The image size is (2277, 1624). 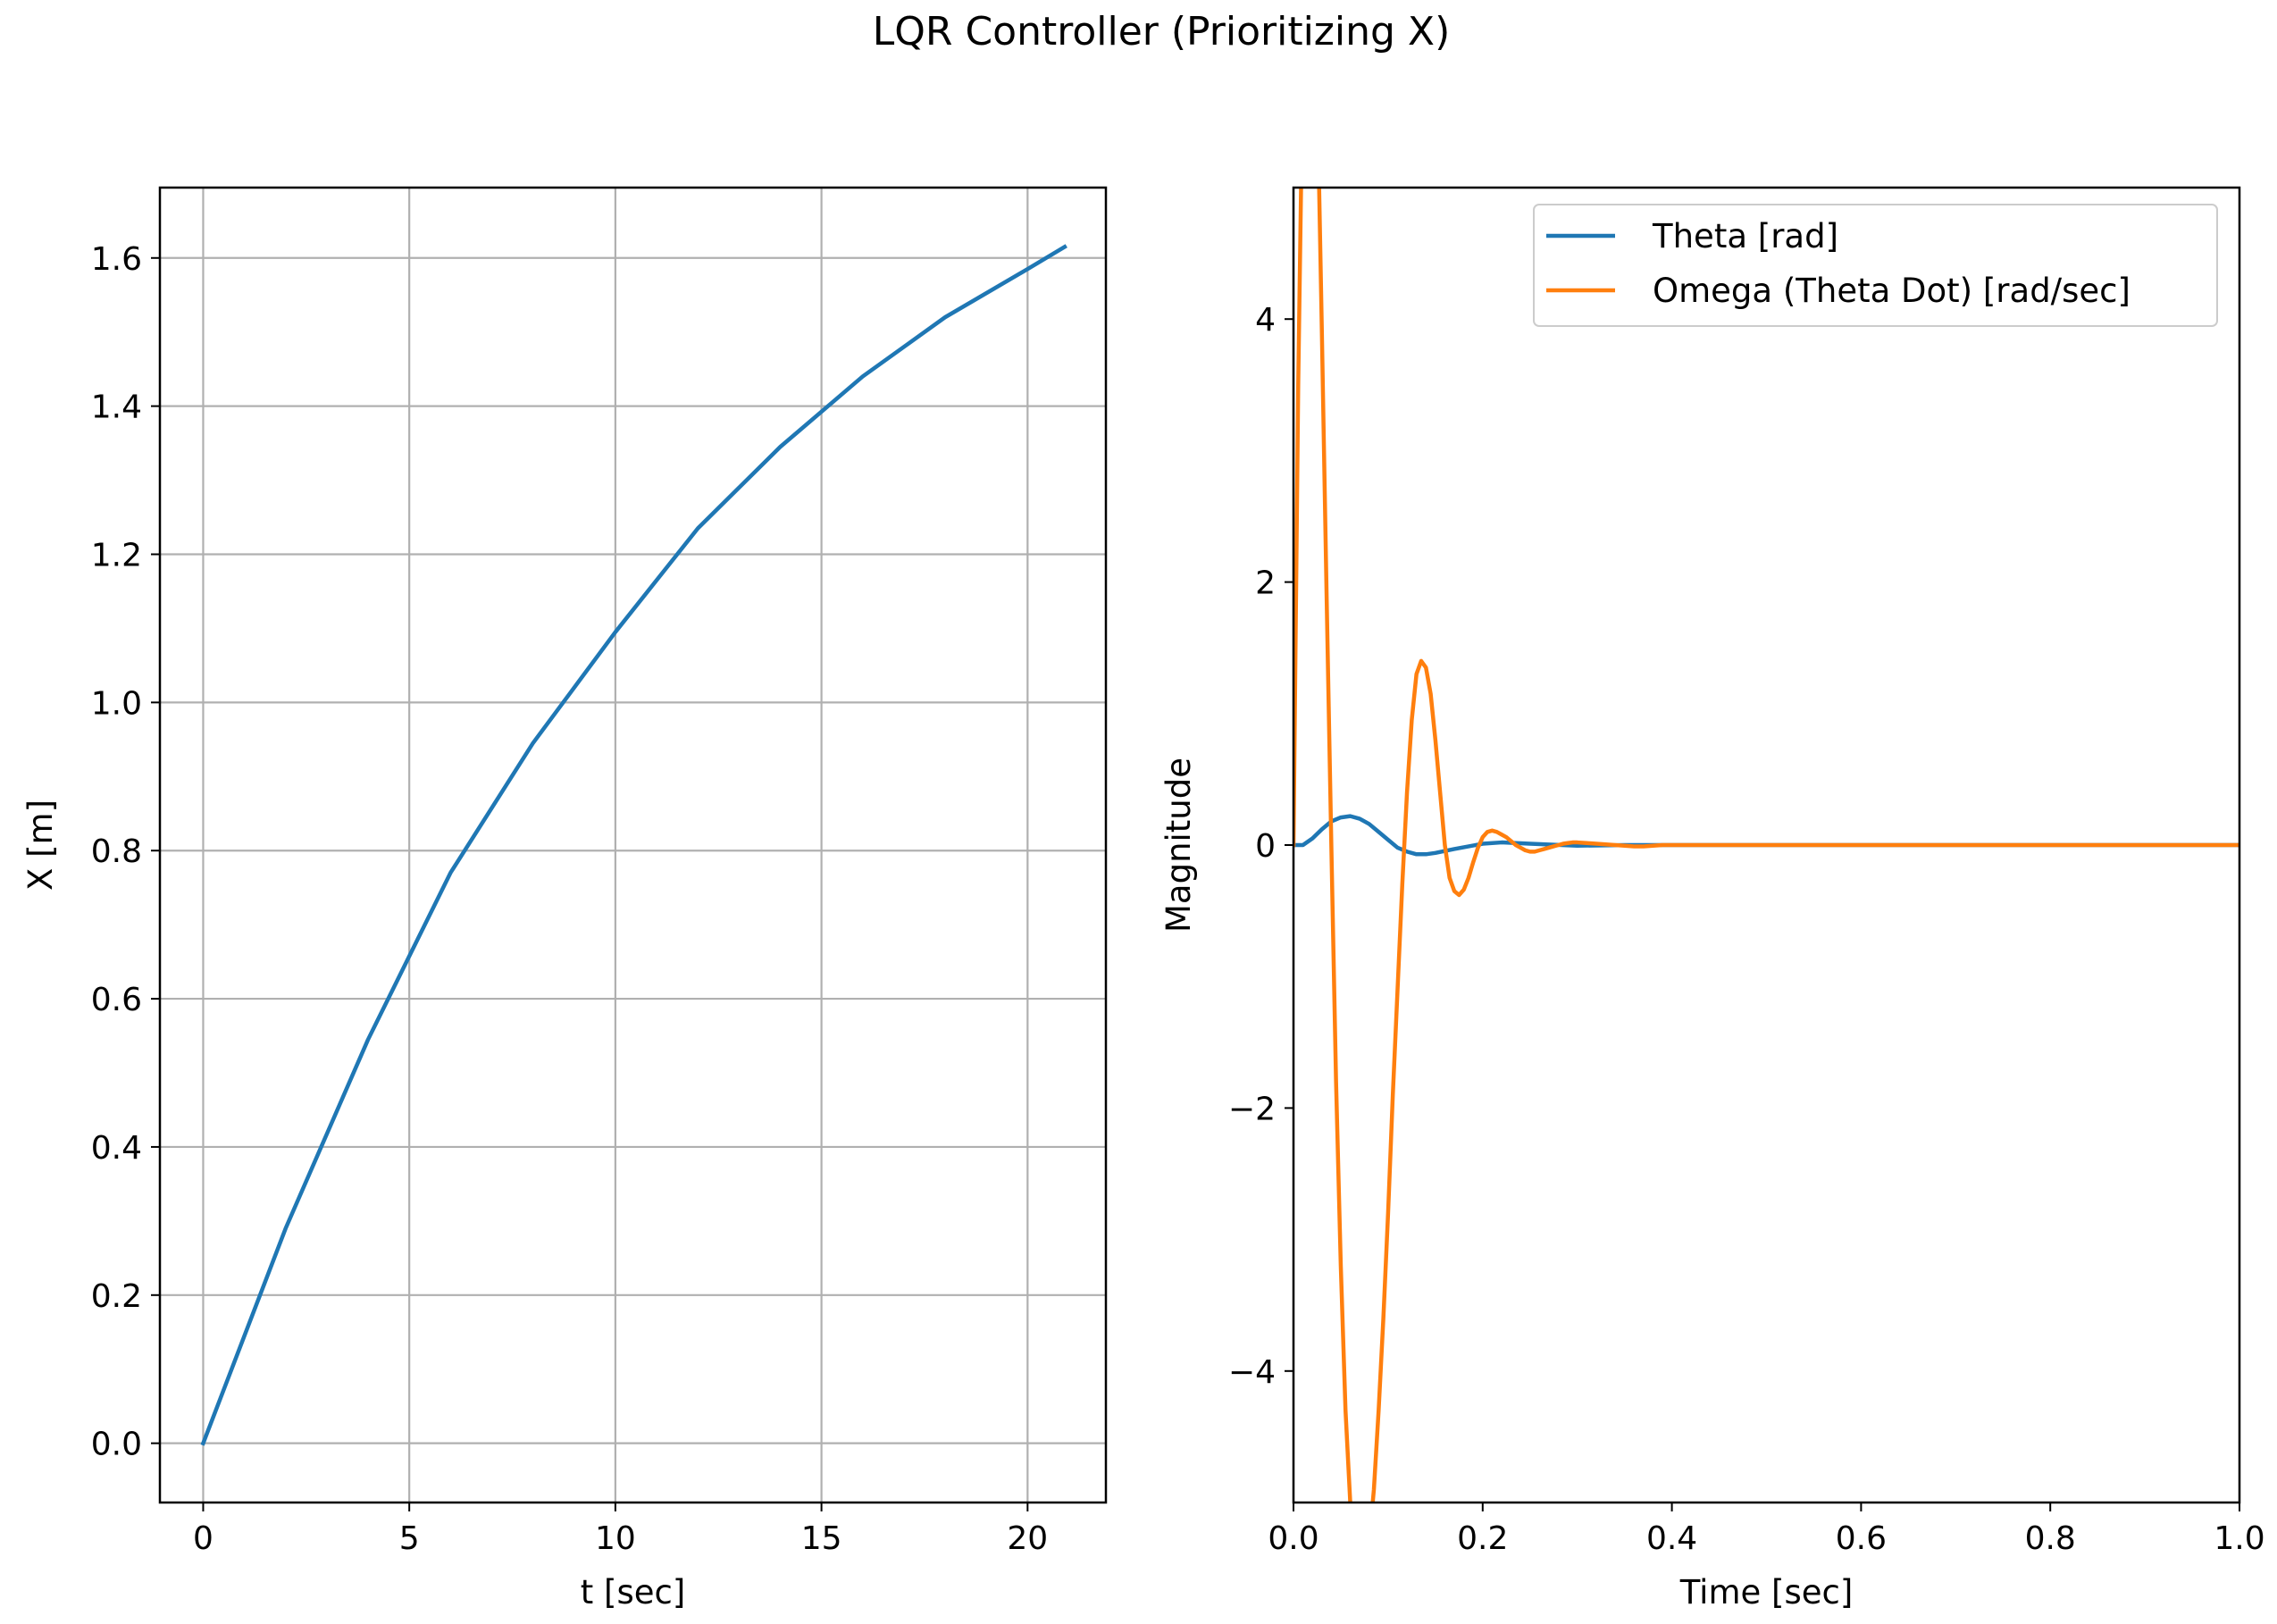 I want to click on x-tick-label: 0, so click(x=203, y=1539).